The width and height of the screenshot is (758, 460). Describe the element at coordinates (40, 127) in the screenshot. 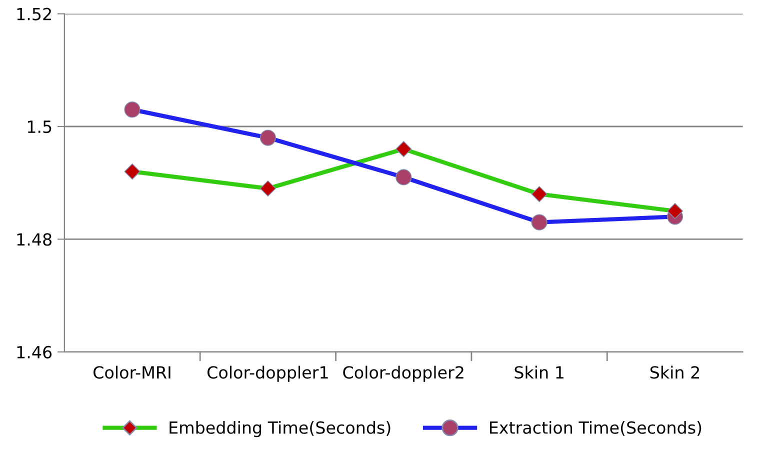

I see `y-tick-label: 1.5` at that location.